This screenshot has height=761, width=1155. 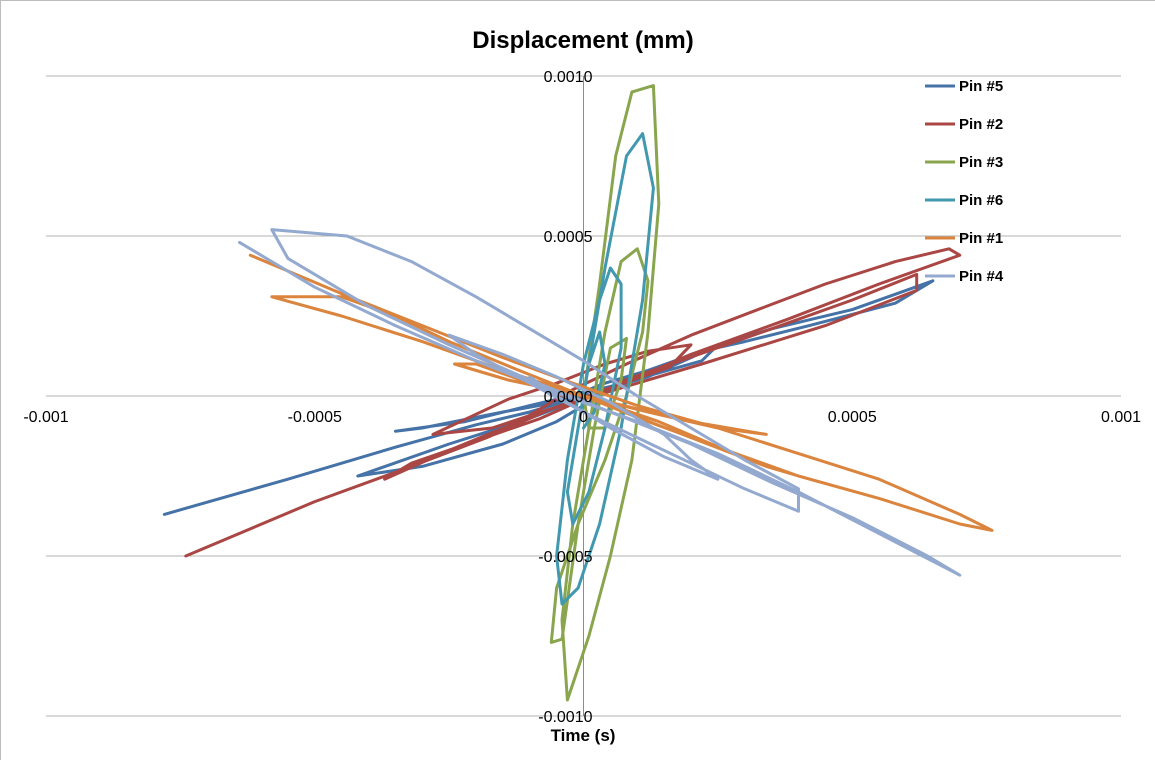 What do you see at coordinates (583, 417) in the screenshot?
I see `x-tick-label-2: 0` at bounding box center [583, 417].